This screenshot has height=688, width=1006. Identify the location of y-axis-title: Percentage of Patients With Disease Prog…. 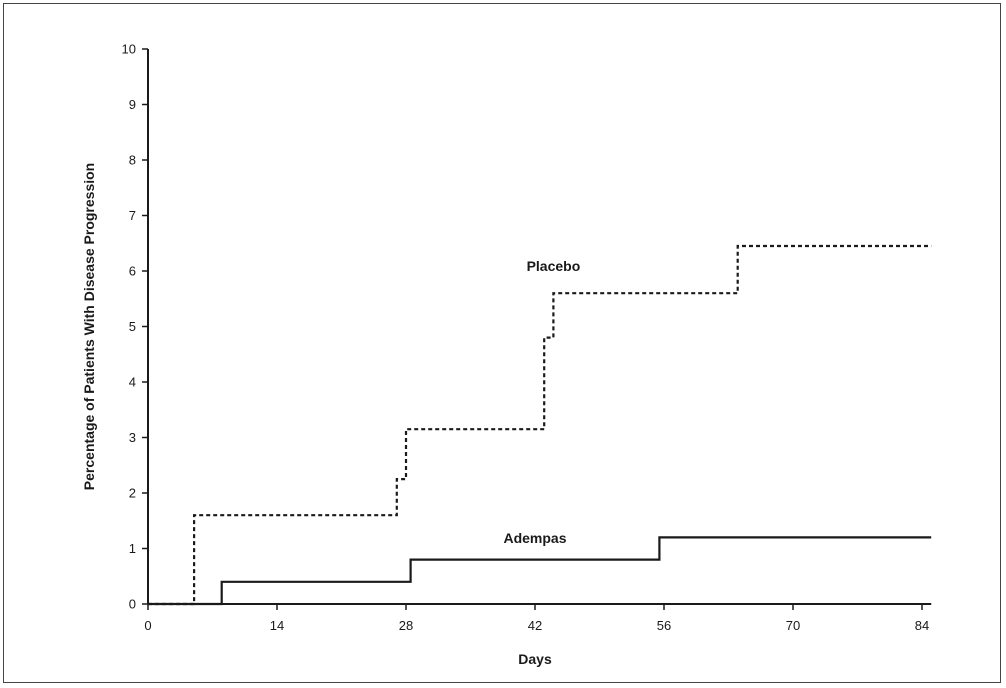
(89, 326).